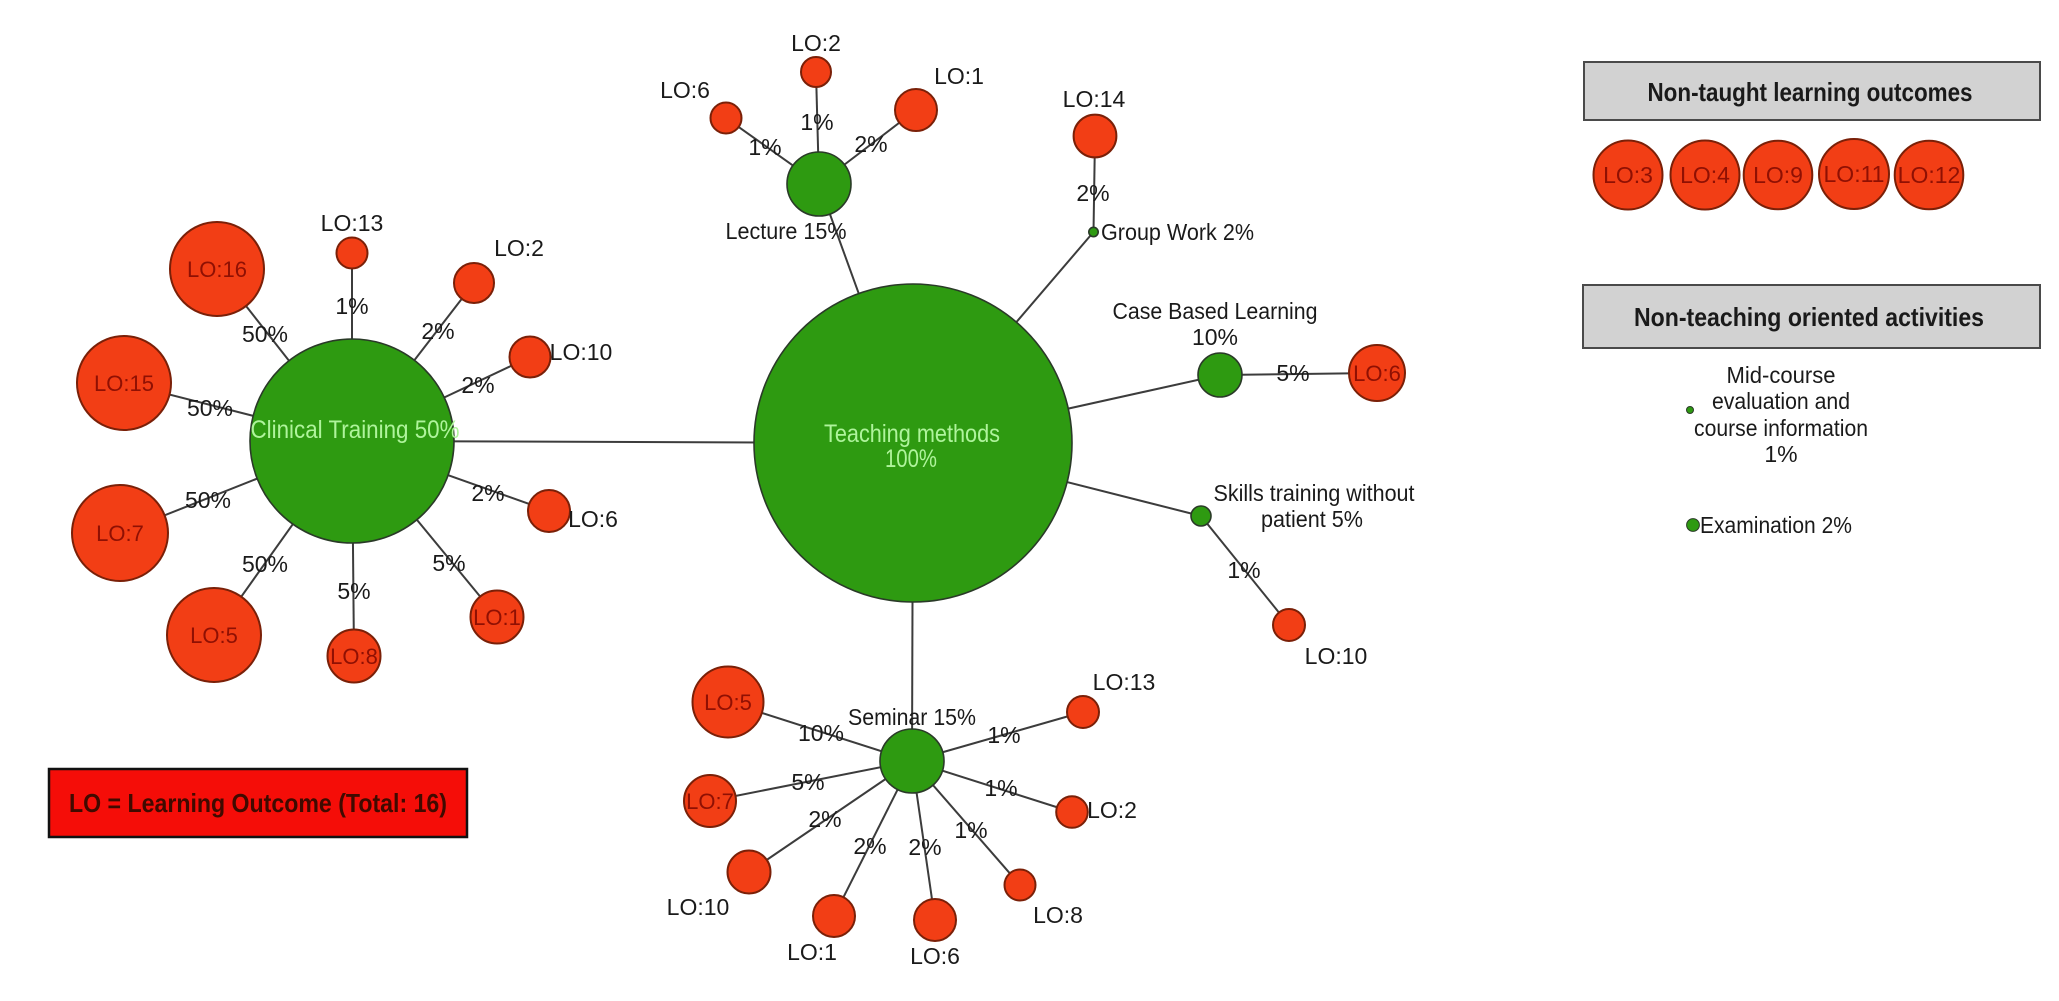  What do you see at coordinates (1177, 232) in the screenshot?
I see `svg-text: Group Work 2%` at bounding box center [1177, 232].